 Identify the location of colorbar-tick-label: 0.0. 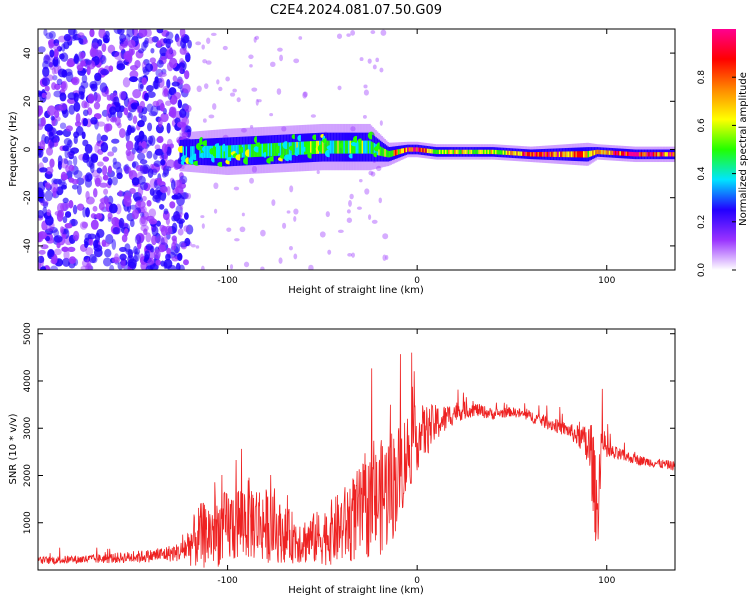
(702, 270).